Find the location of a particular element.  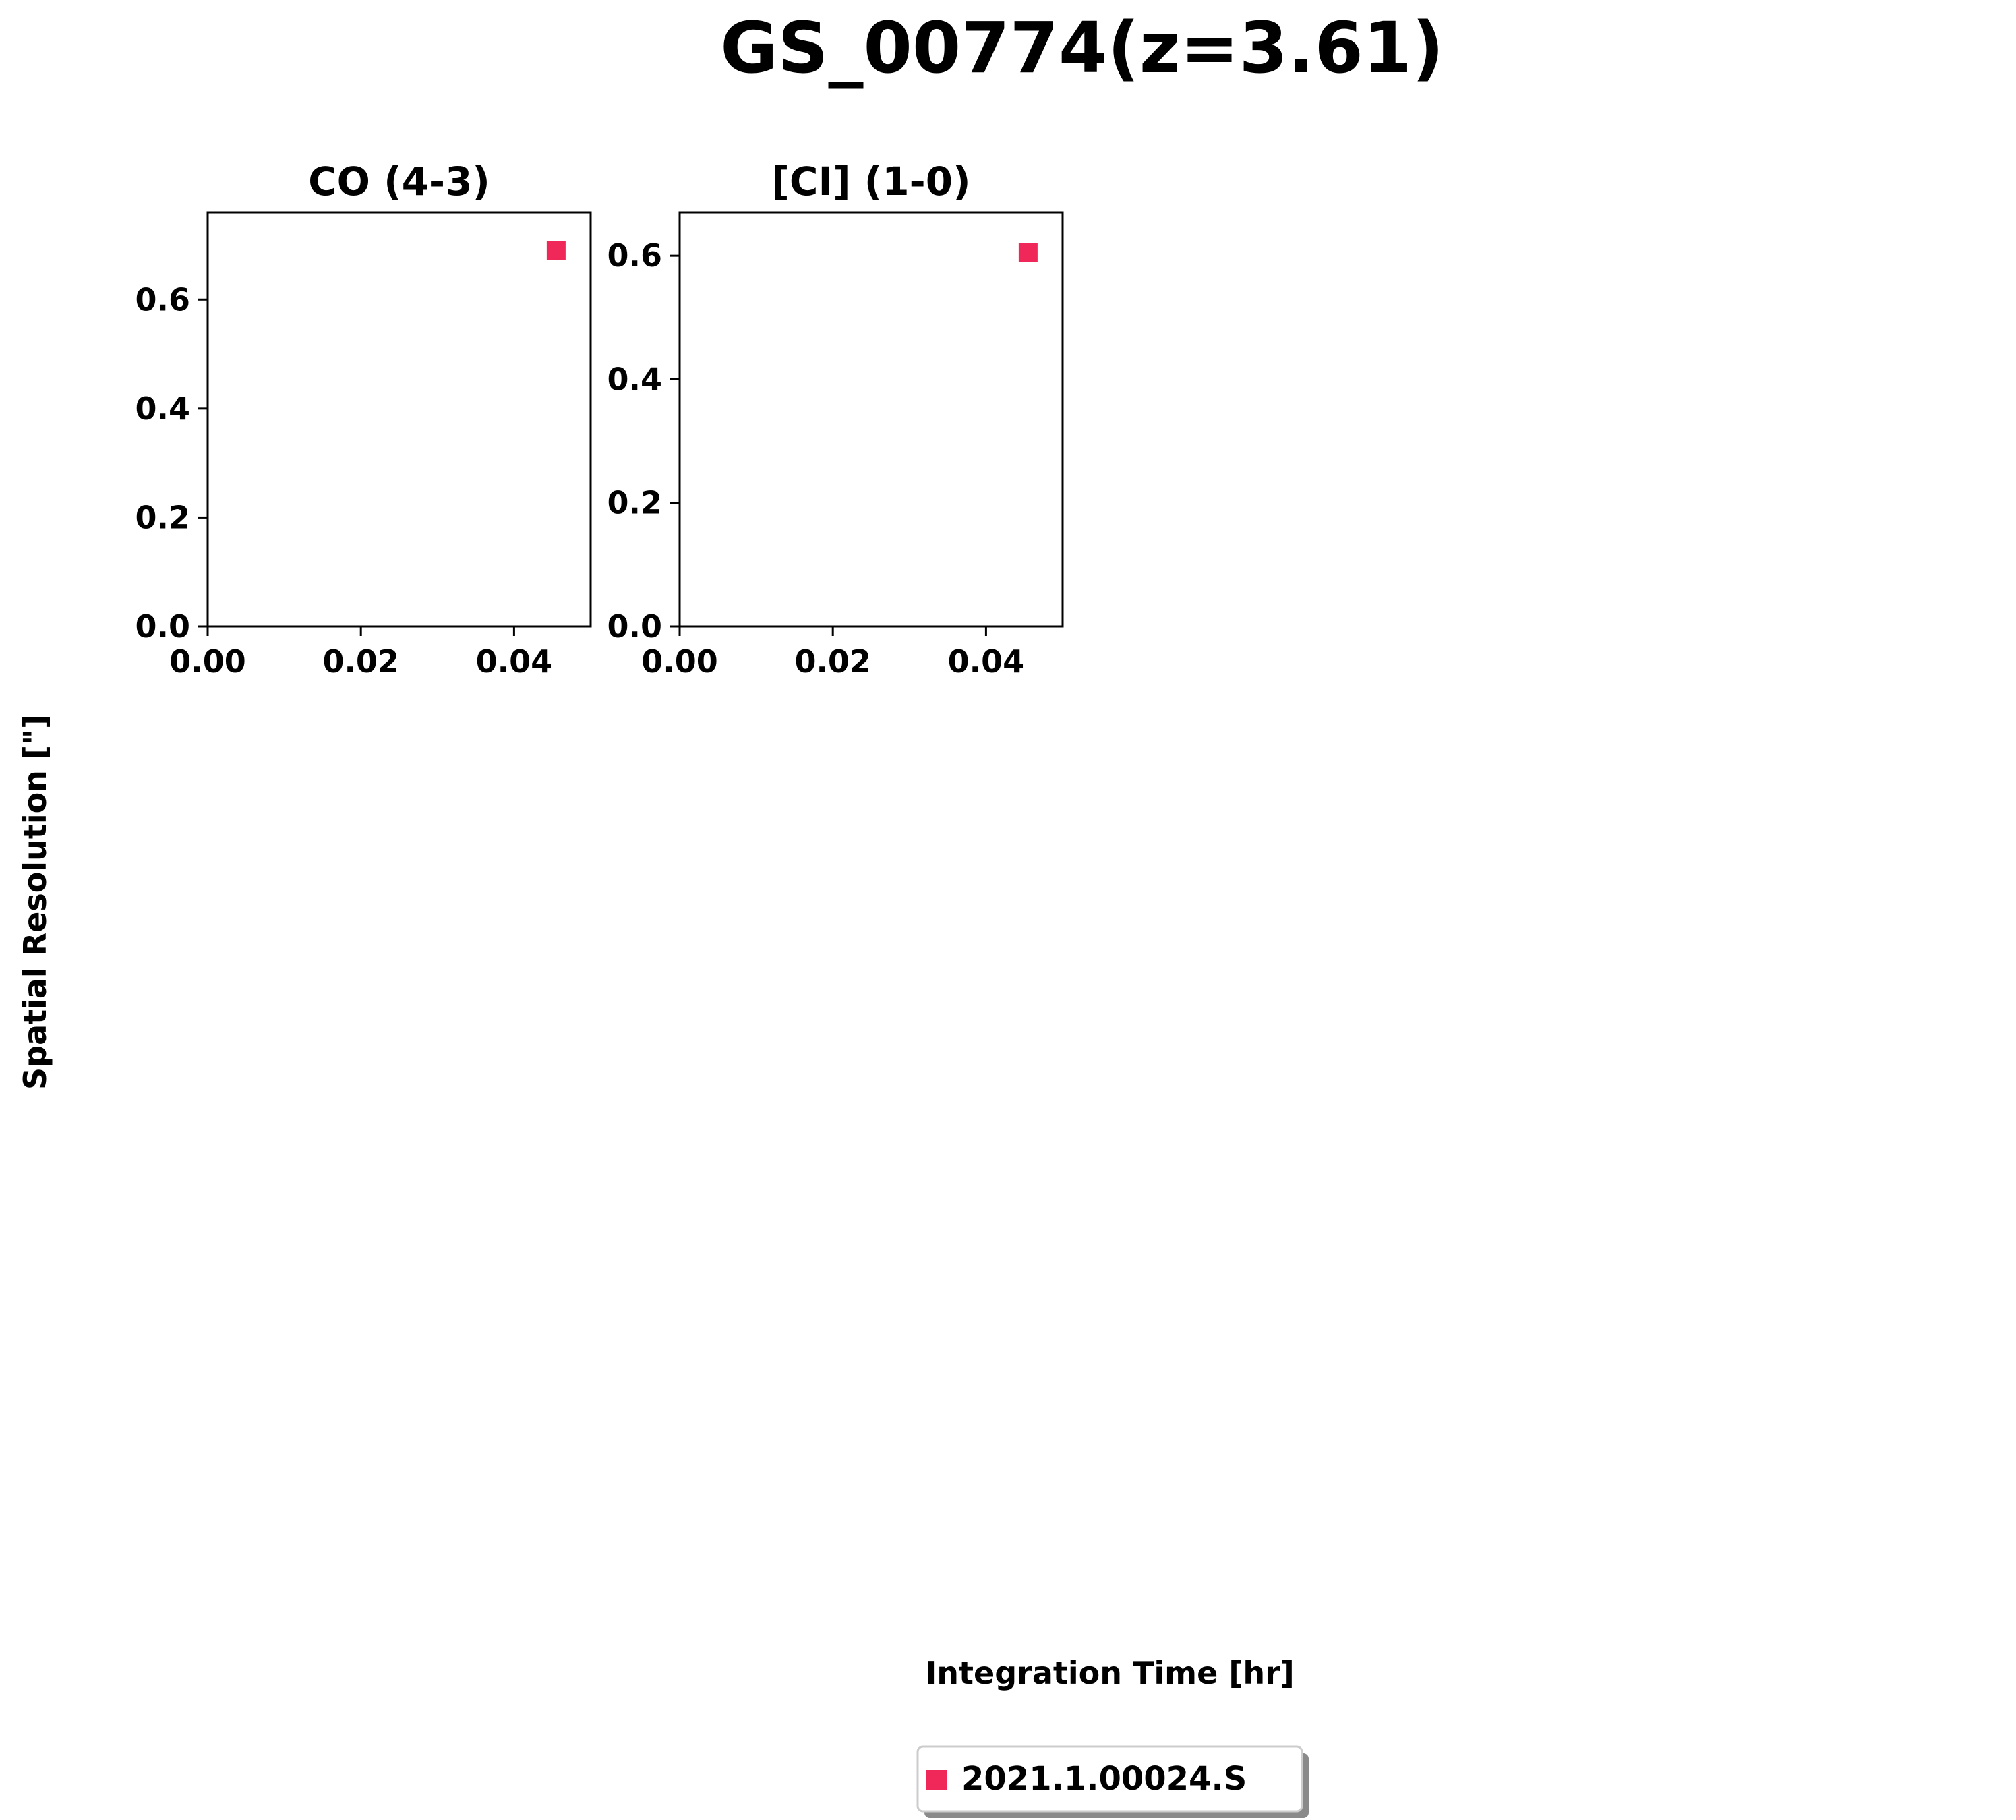

panel-title: [CI] (1-0) is located at coordinates (870, 181).